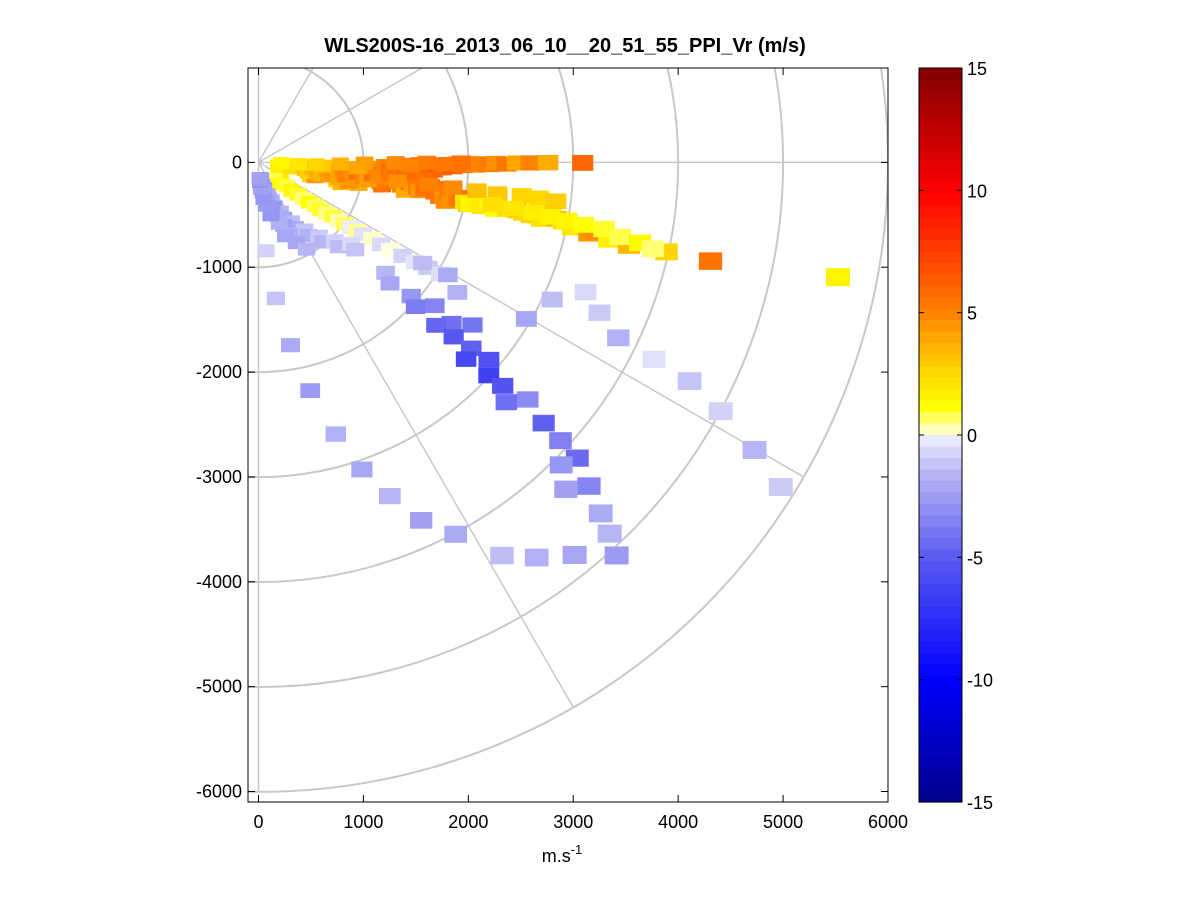 This screenshot has width=1201, height=906. What do you see at coordinates (577, 849) in the screenshot?
I see `x-axis-label-superscript: -1` at bounding box center [577, 849].